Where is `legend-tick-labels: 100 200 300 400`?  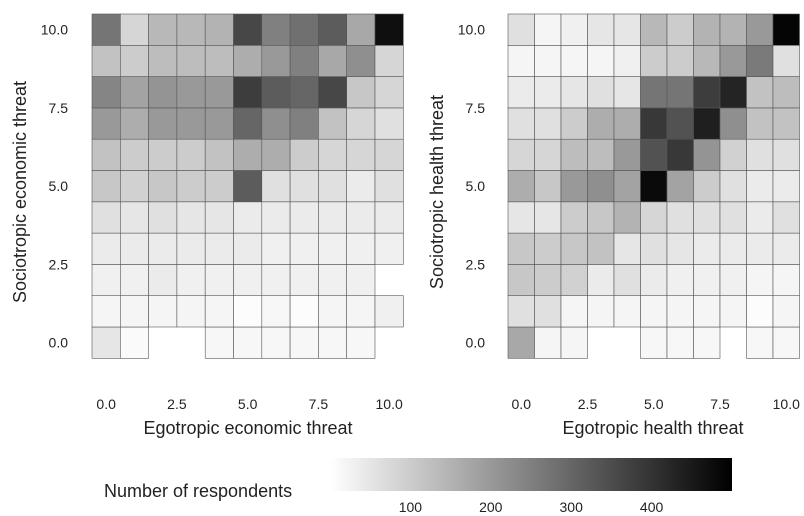
legend-tick-labels: 100 200 300 400 is located at coordinates (531, 507).